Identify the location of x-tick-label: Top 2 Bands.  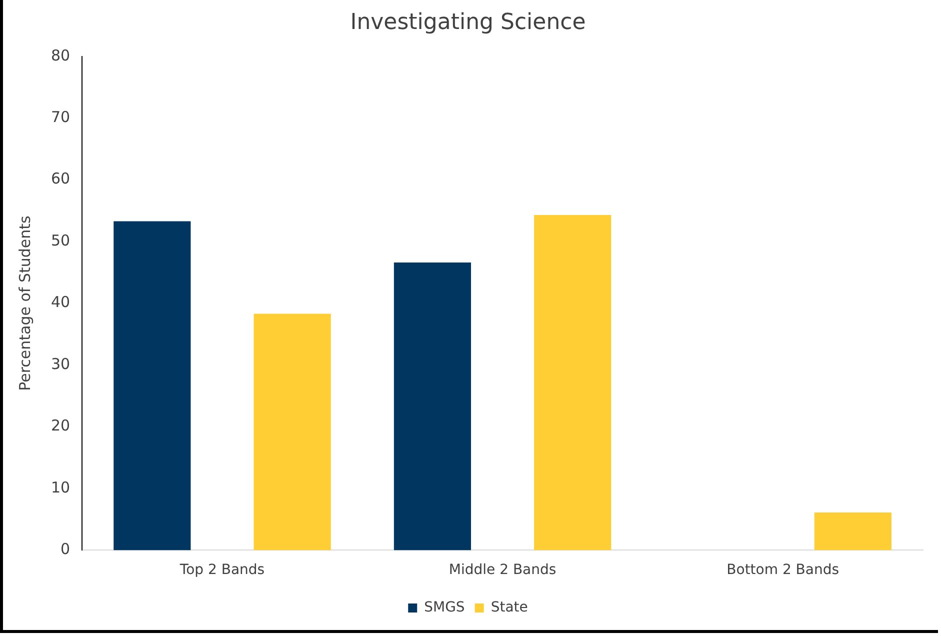
(221, 570).